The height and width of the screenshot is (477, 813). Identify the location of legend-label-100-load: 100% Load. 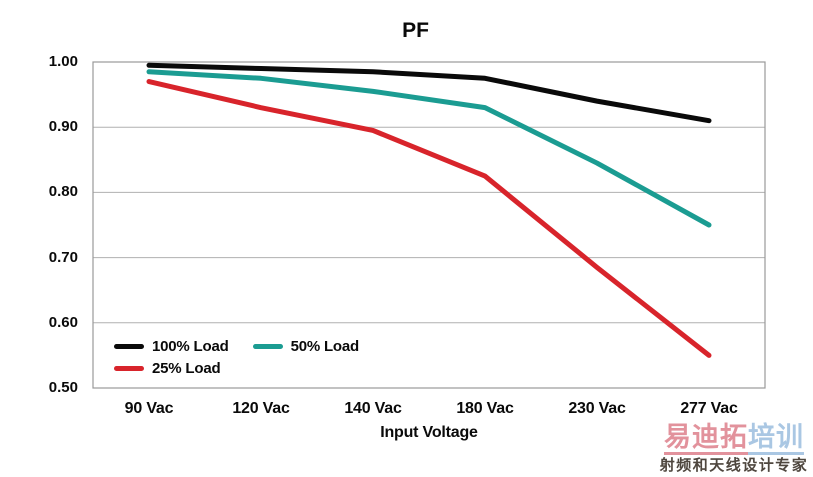
(190, 346).